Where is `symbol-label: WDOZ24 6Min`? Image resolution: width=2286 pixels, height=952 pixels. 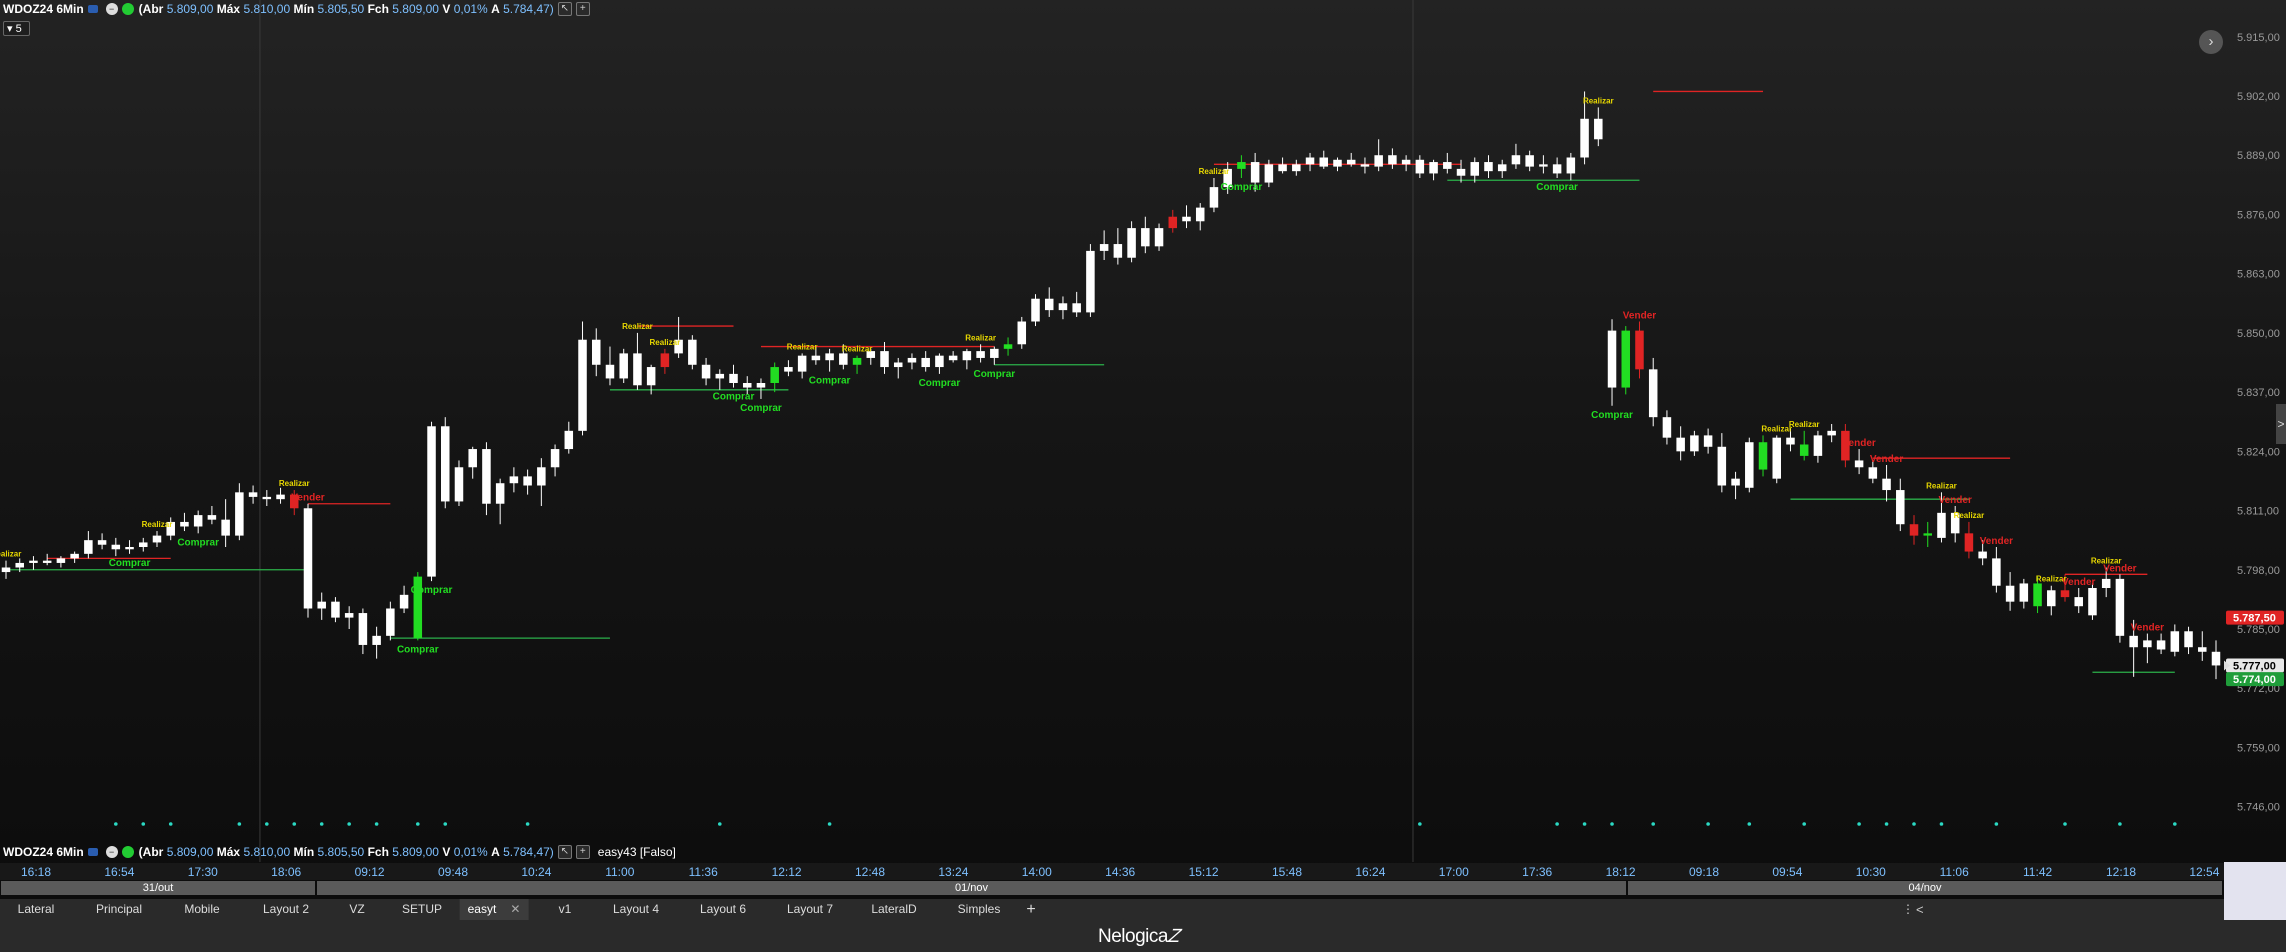
symbol-label: WDOZ24 6Min is located at coordinates (43, 9).